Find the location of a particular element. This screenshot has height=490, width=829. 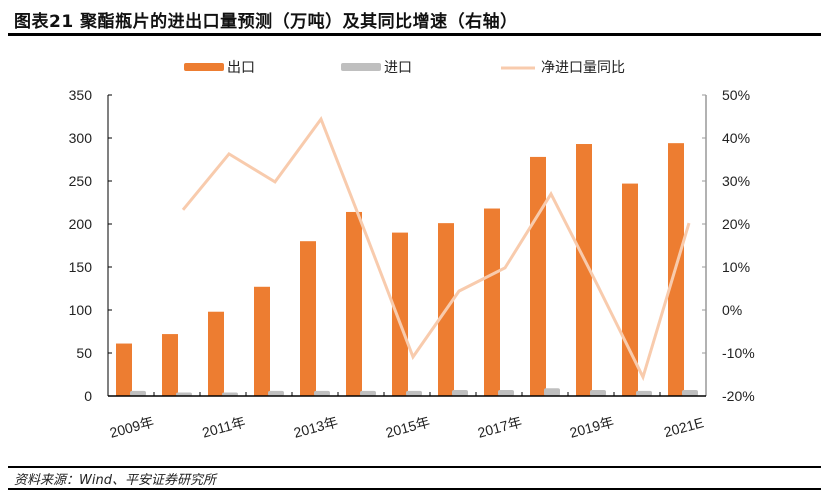

x-axis-label: 2019年 is located at coordinates (592, 427).